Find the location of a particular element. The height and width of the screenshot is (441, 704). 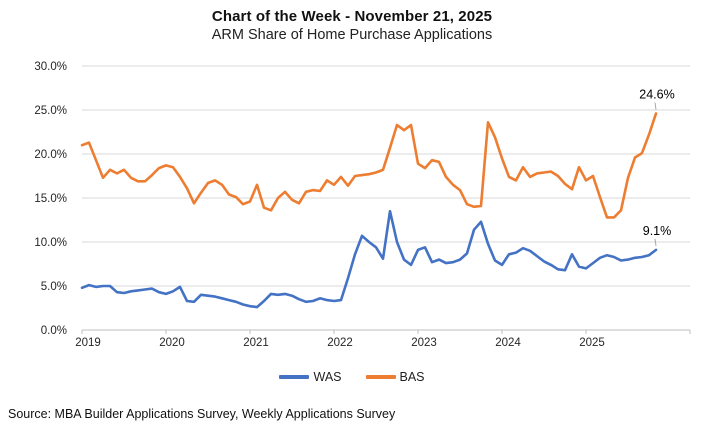

x-axis-tick-label: 2019 is located at coordinates (88, 343).